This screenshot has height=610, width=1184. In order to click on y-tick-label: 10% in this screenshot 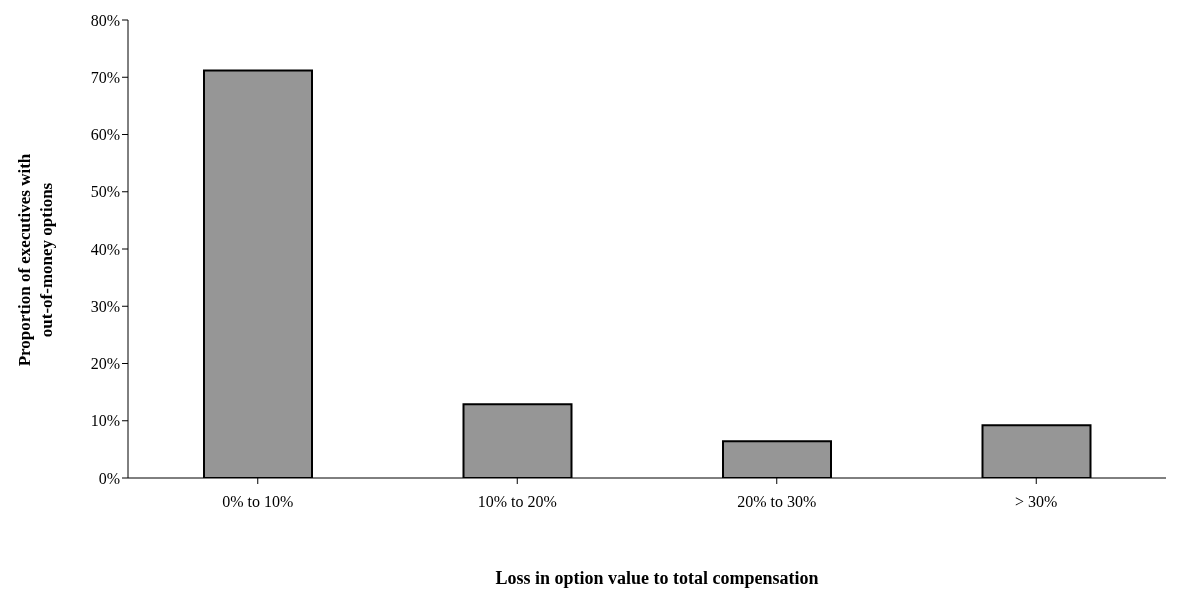, I will do `click(105, 421)`.